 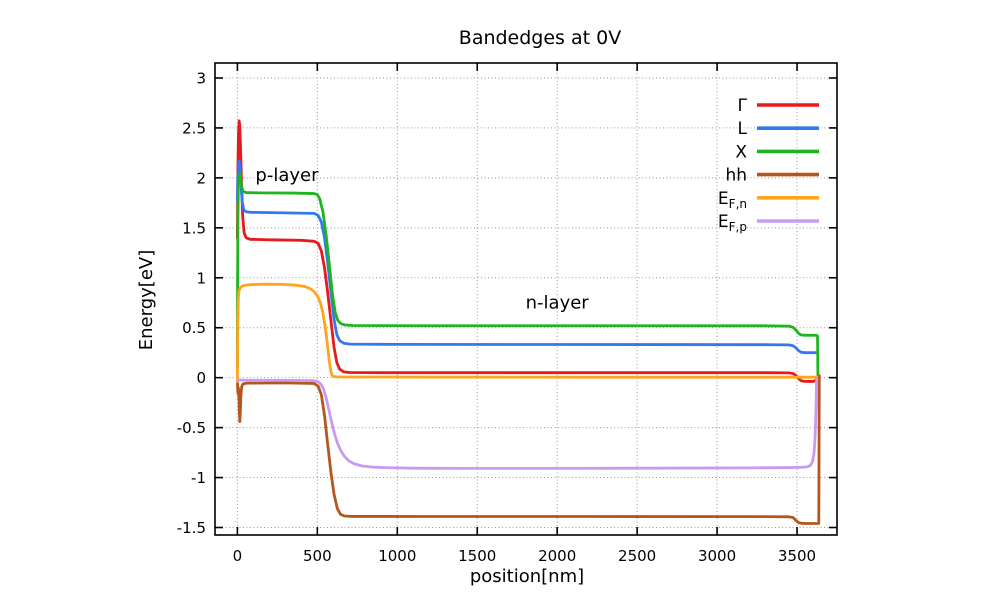 I want to click on y-tick-label: 1.5, so click(x=194, y=228).